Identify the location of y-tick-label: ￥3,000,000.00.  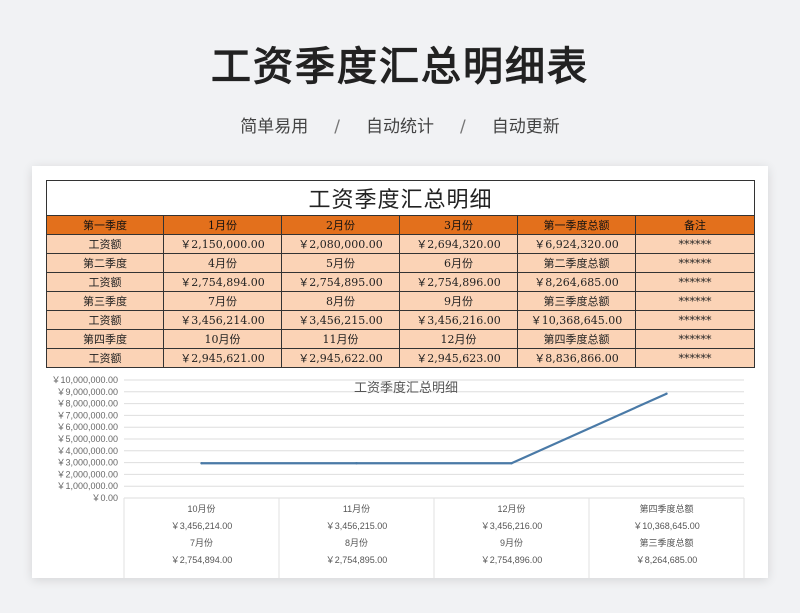
(87, 463).